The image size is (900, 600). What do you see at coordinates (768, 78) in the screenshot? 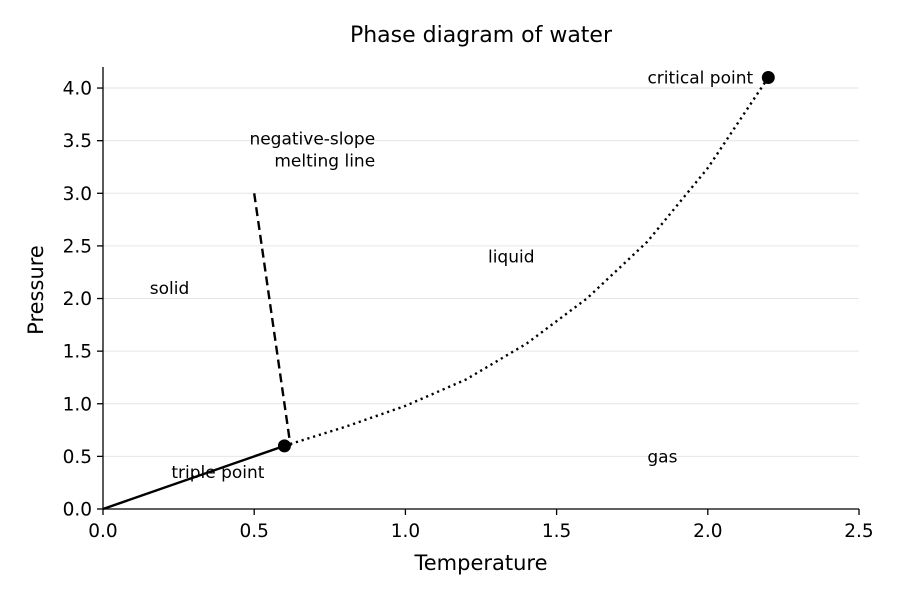
I see `critical-point-marker` at bounding box center [768, 78].